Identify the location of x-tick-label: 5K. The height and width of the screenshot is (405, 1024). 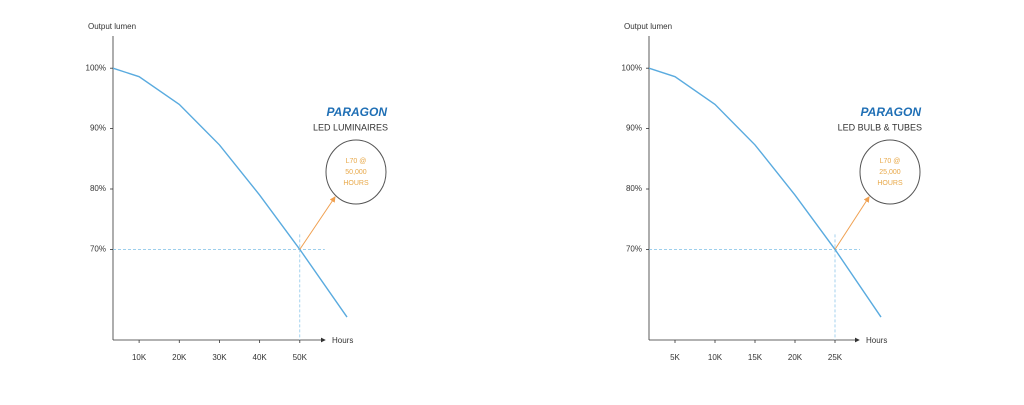
(675, 357).